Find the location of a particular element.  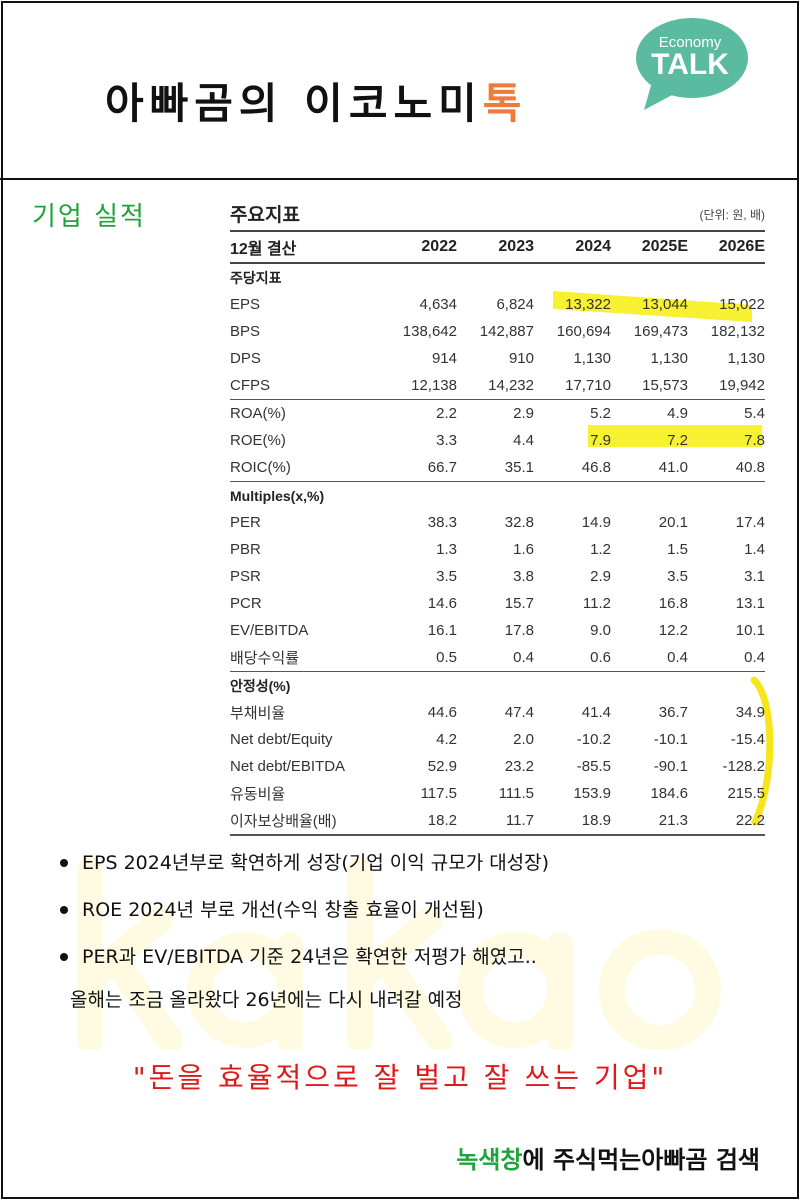

cell-value: 215.5 is located at coordinates (746, 793).